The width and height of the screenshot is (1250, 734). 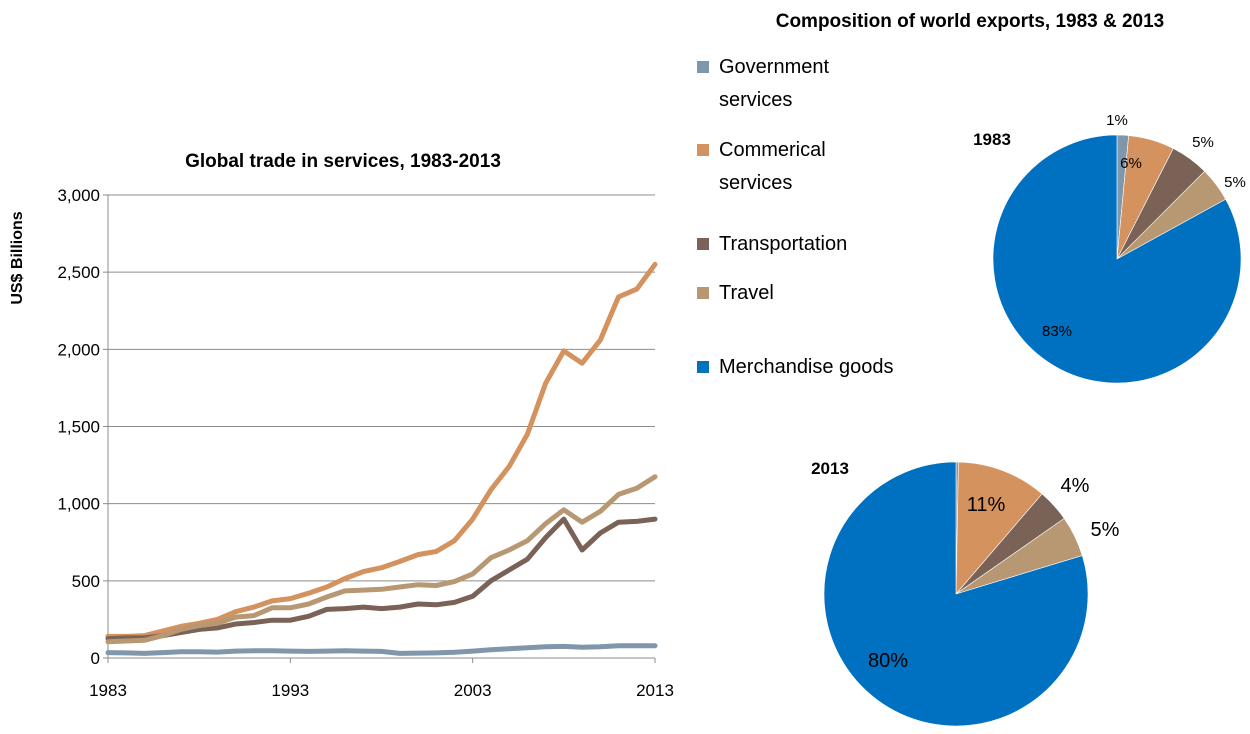 I want to click on y-axis-label: US$ Billions, so click(x=17, y=257).